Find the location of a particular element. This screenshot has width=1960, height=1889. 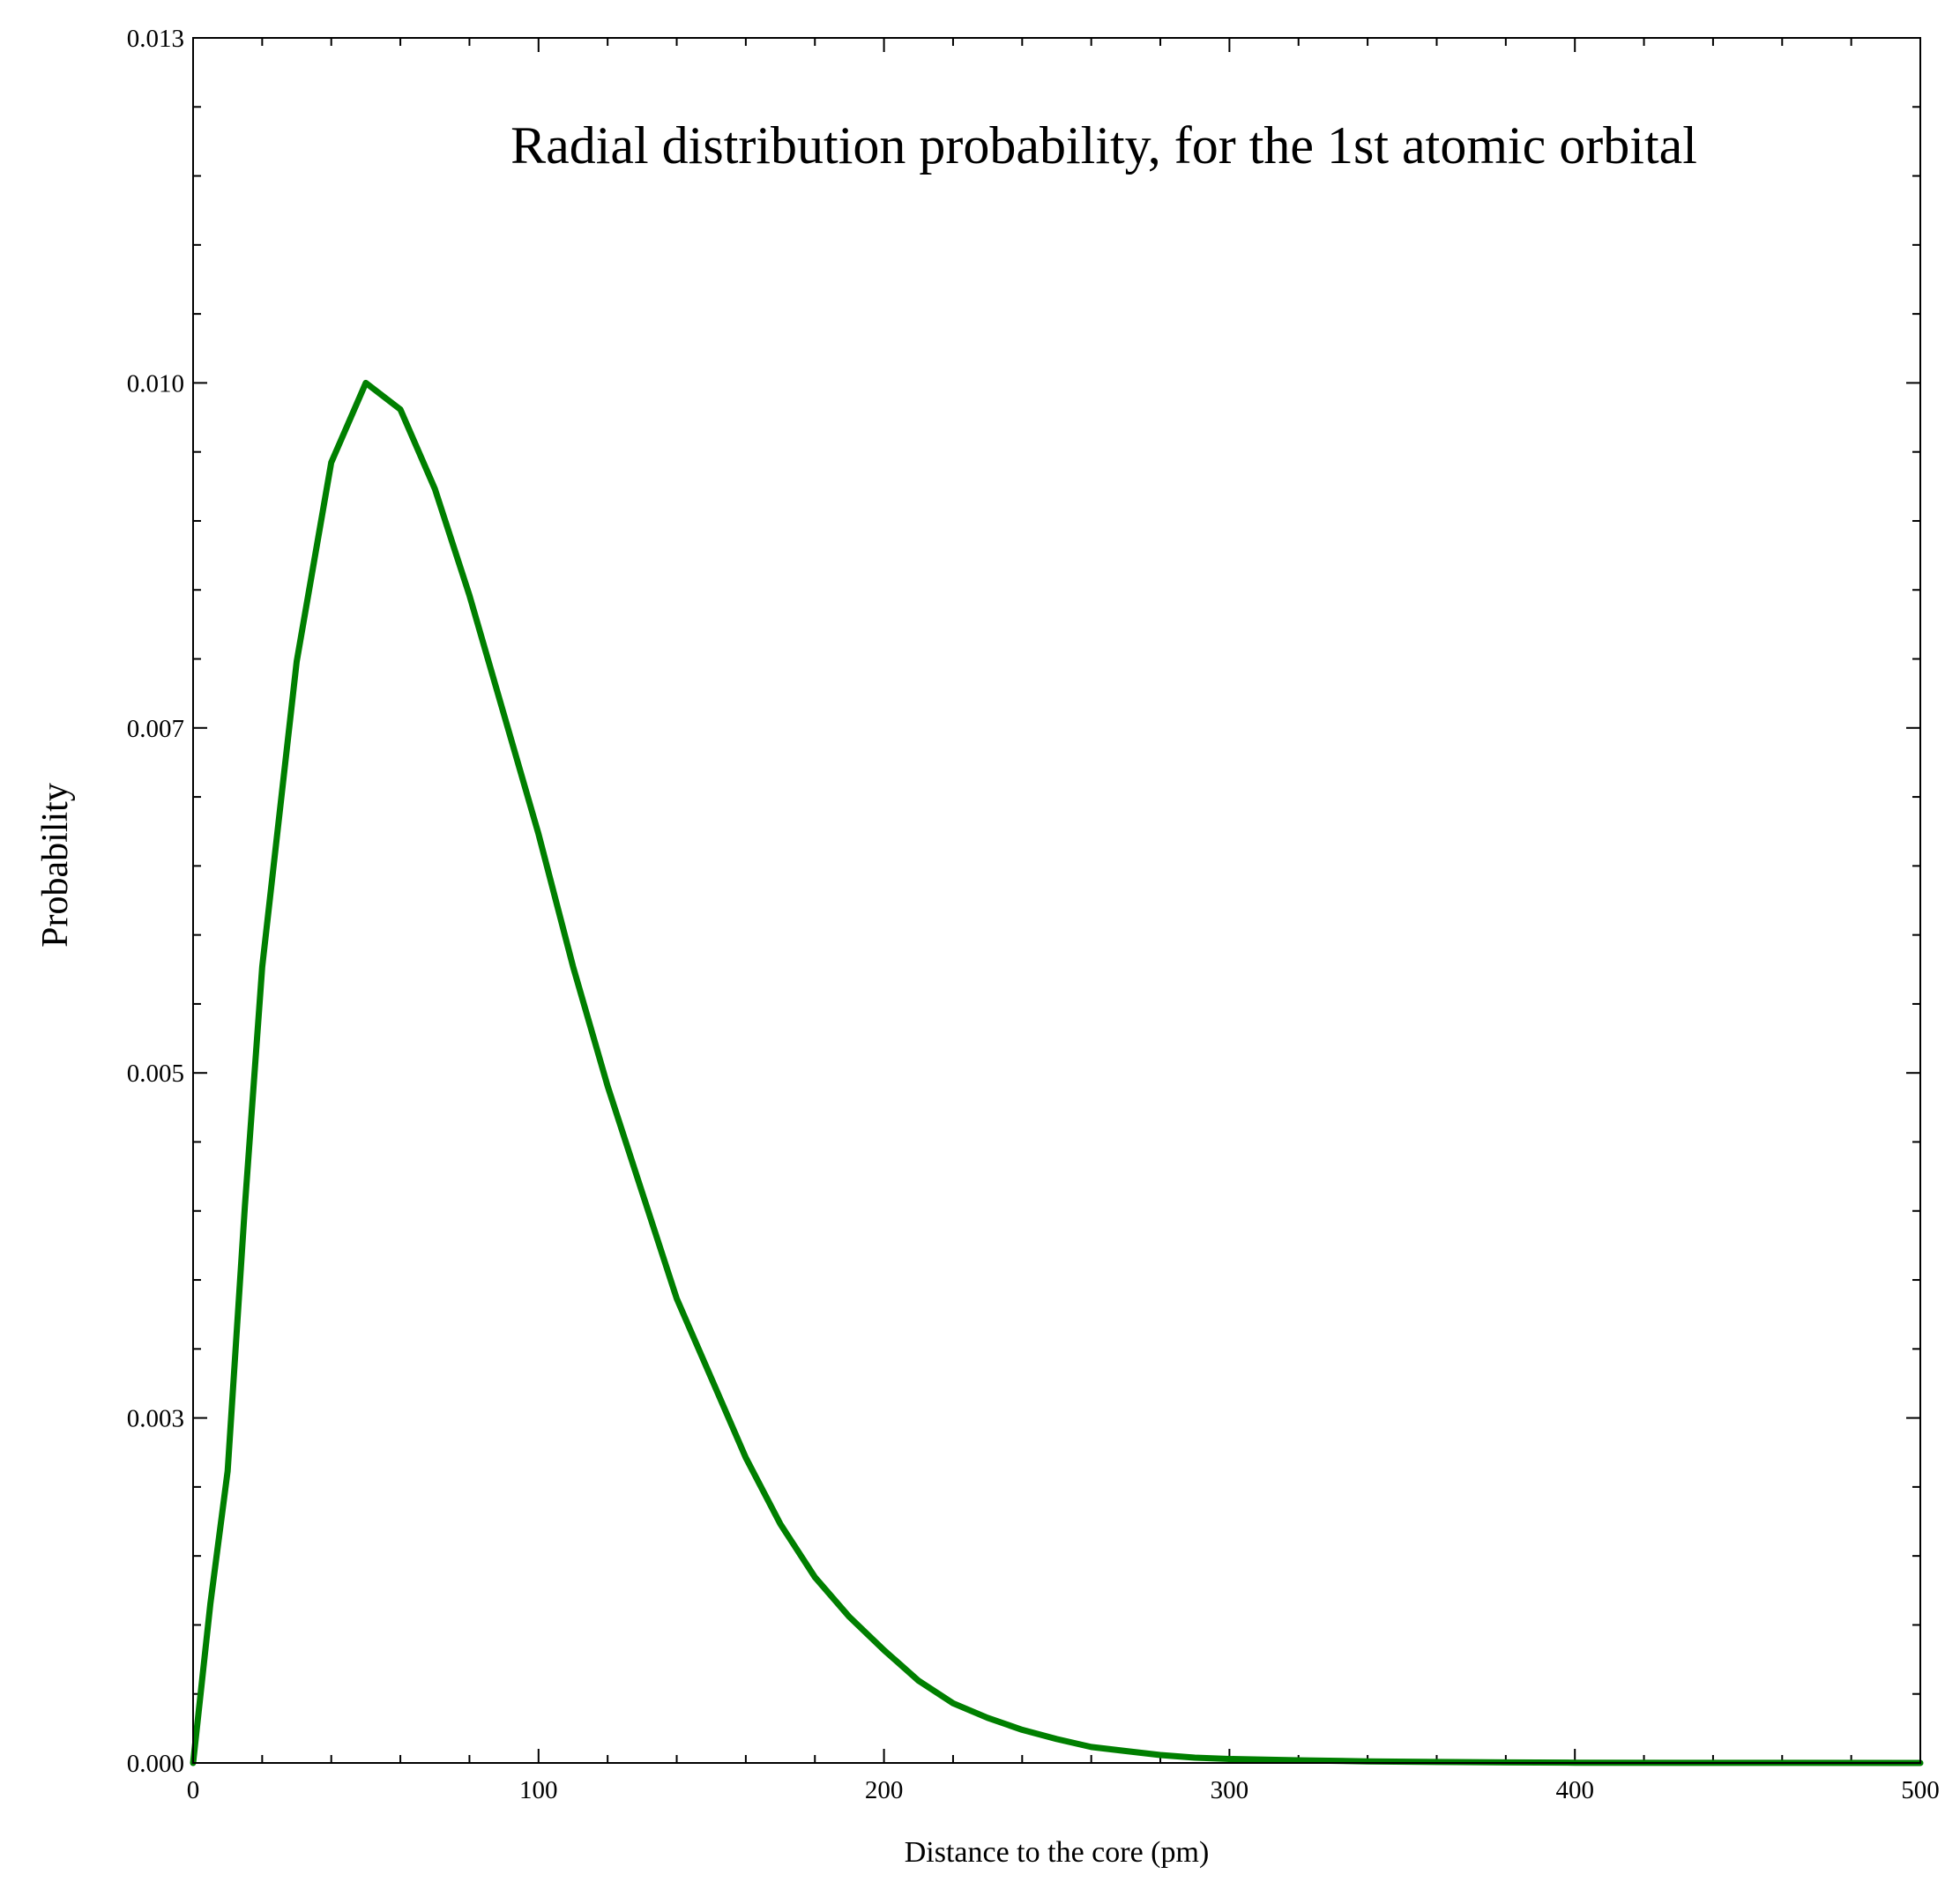

x-tick-label: 100 is located at coordinates (538, 1790).